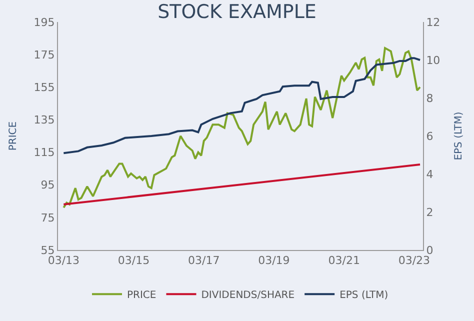 The width and height of the screenshot is (474, 321). I want to click on y-tick-label: 195, so click(44, 22).